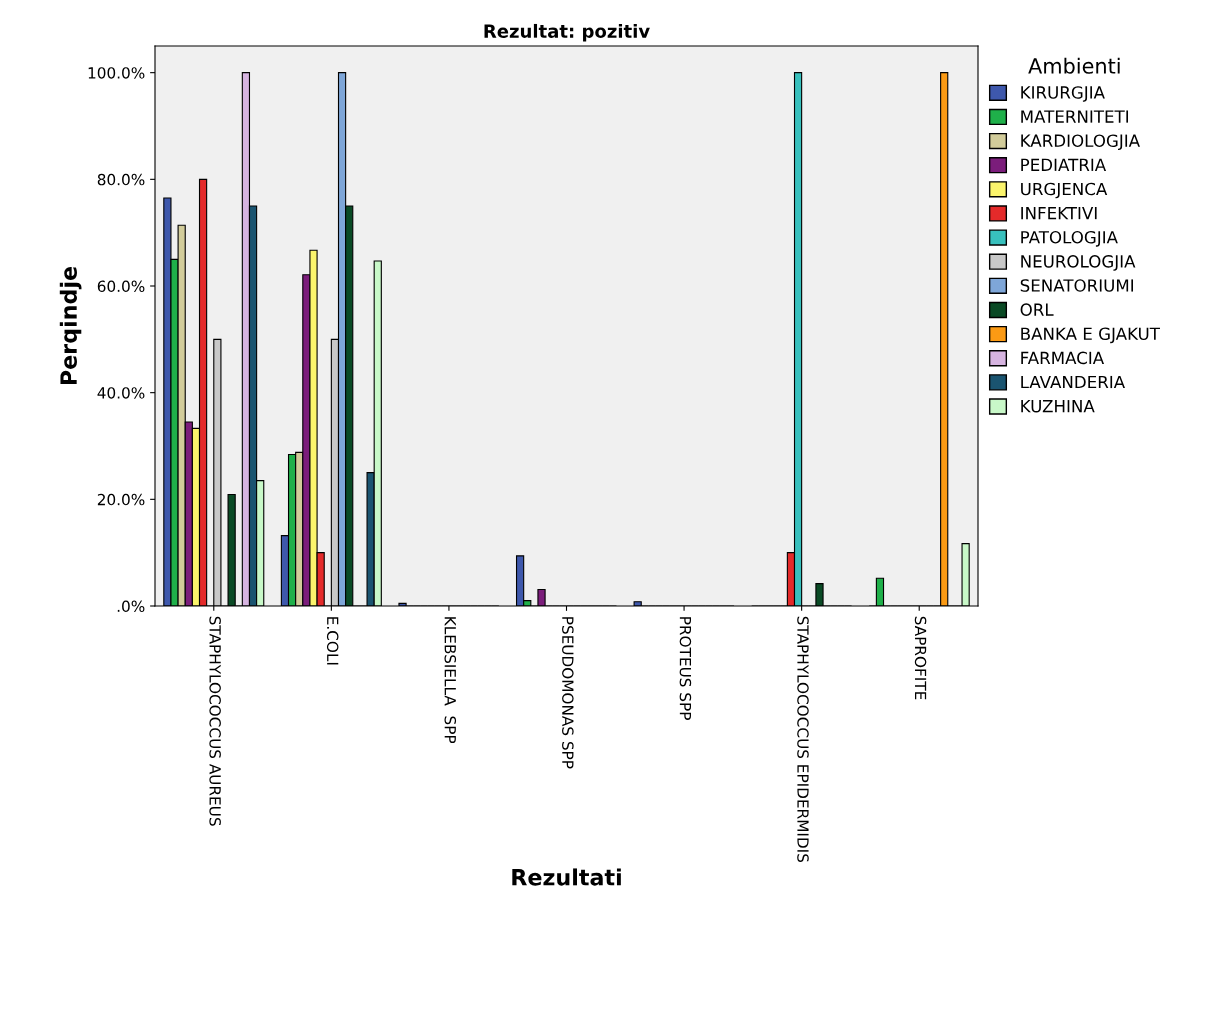 The height and width of the screenshot is (1018, 1214). I want to click on y-tick-label: .0%, so click(131, 606).